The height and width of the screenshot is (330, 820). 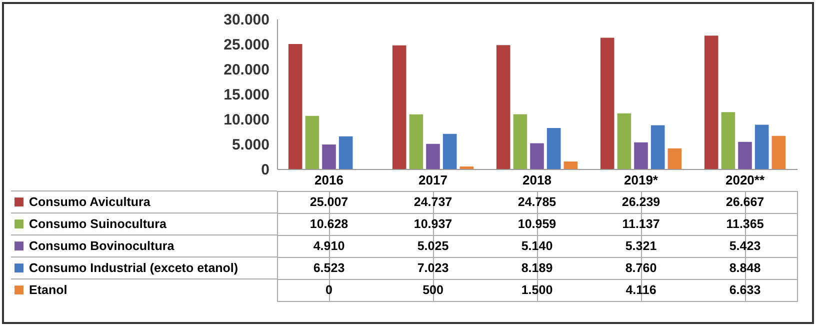 I want to click on data-label: 24.737, so click(x=433, y=202).